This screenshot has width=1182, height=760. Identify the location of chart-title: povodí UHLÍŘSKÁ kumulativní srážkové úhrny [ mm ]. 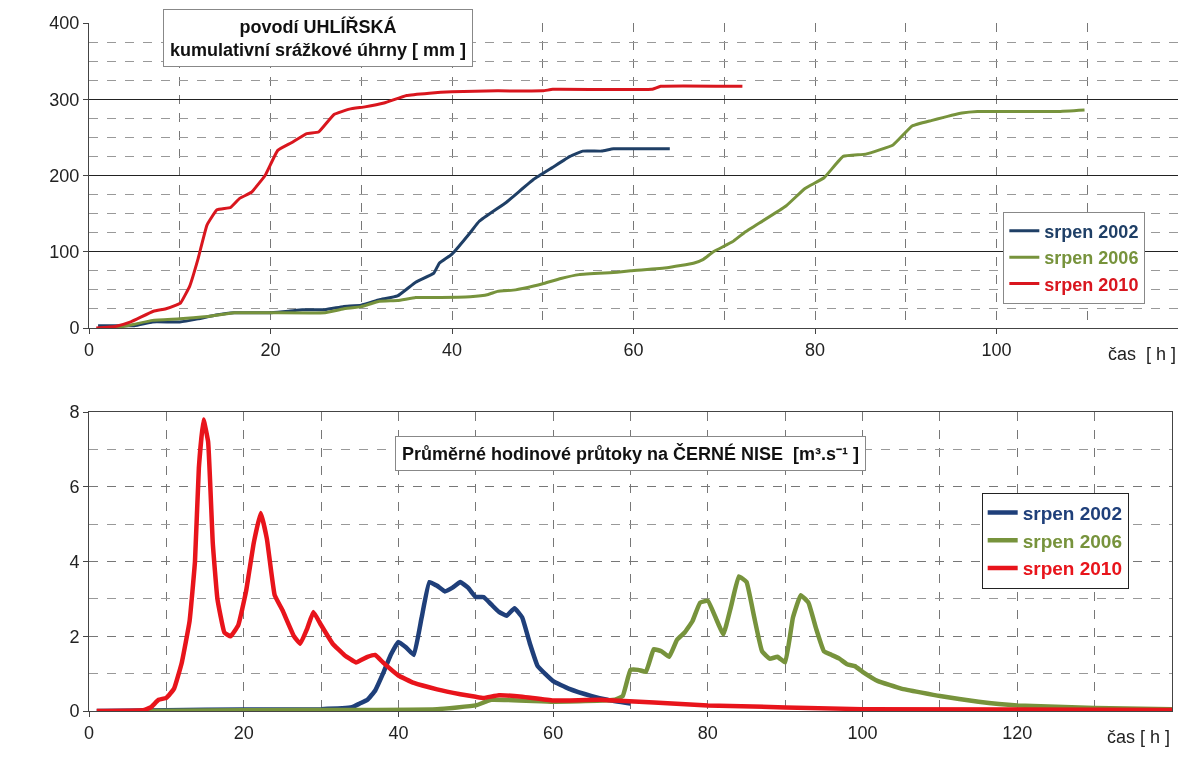
(318, 38).